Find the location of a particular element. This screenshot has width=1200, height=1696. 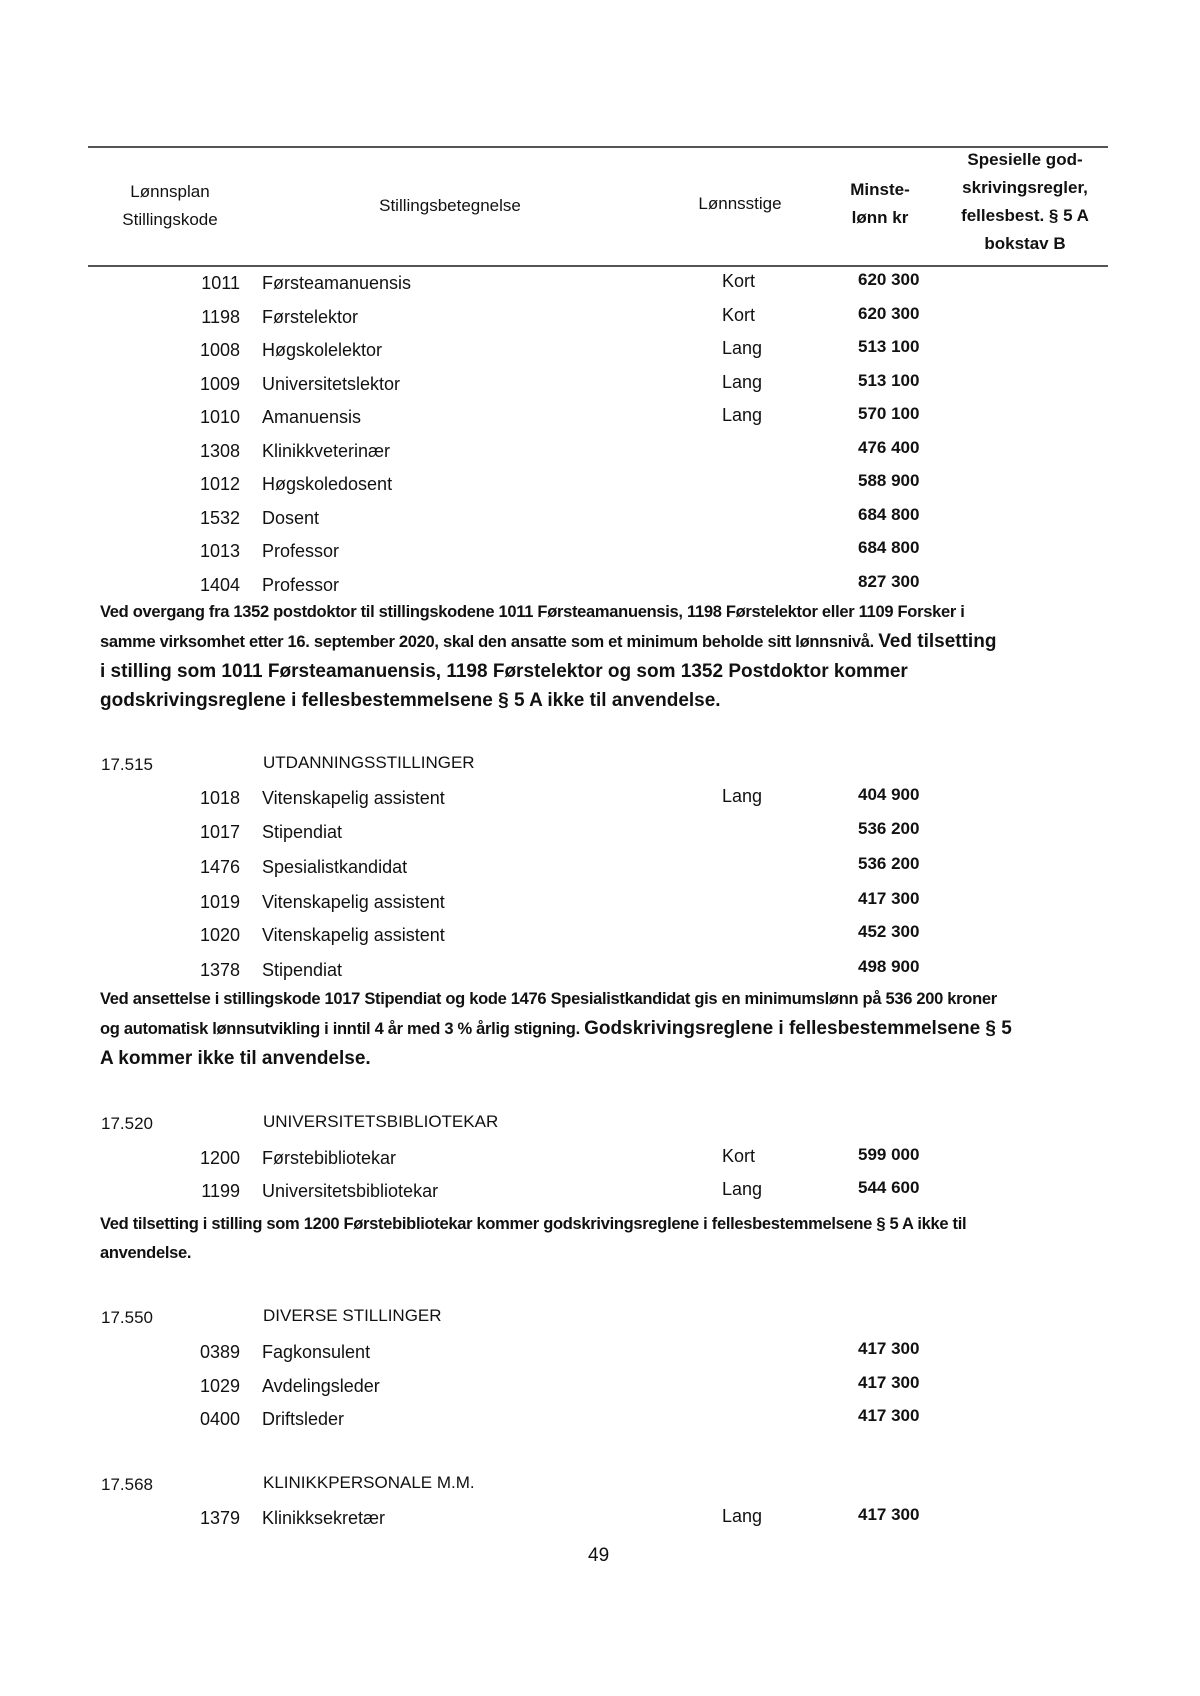

header-min: Minste- lønn kr is located at coordinates (880, 204).